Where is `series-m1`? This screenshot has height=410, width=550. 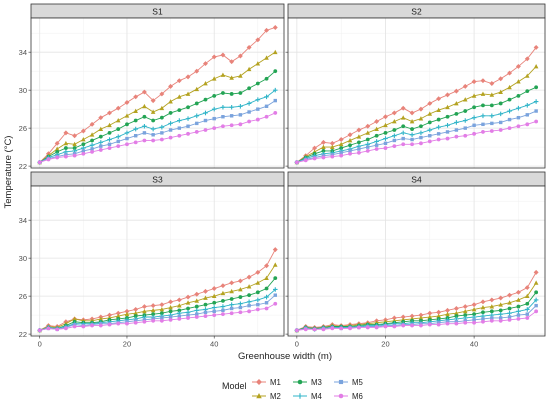 series-m1 is located at coordinates (157, 95).